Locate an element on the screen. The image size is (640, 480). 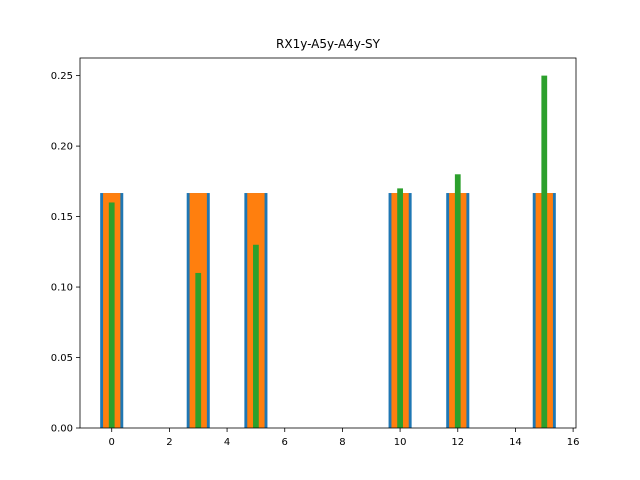
x-tick-label-14: 14 is located at coordinates (515, 442).